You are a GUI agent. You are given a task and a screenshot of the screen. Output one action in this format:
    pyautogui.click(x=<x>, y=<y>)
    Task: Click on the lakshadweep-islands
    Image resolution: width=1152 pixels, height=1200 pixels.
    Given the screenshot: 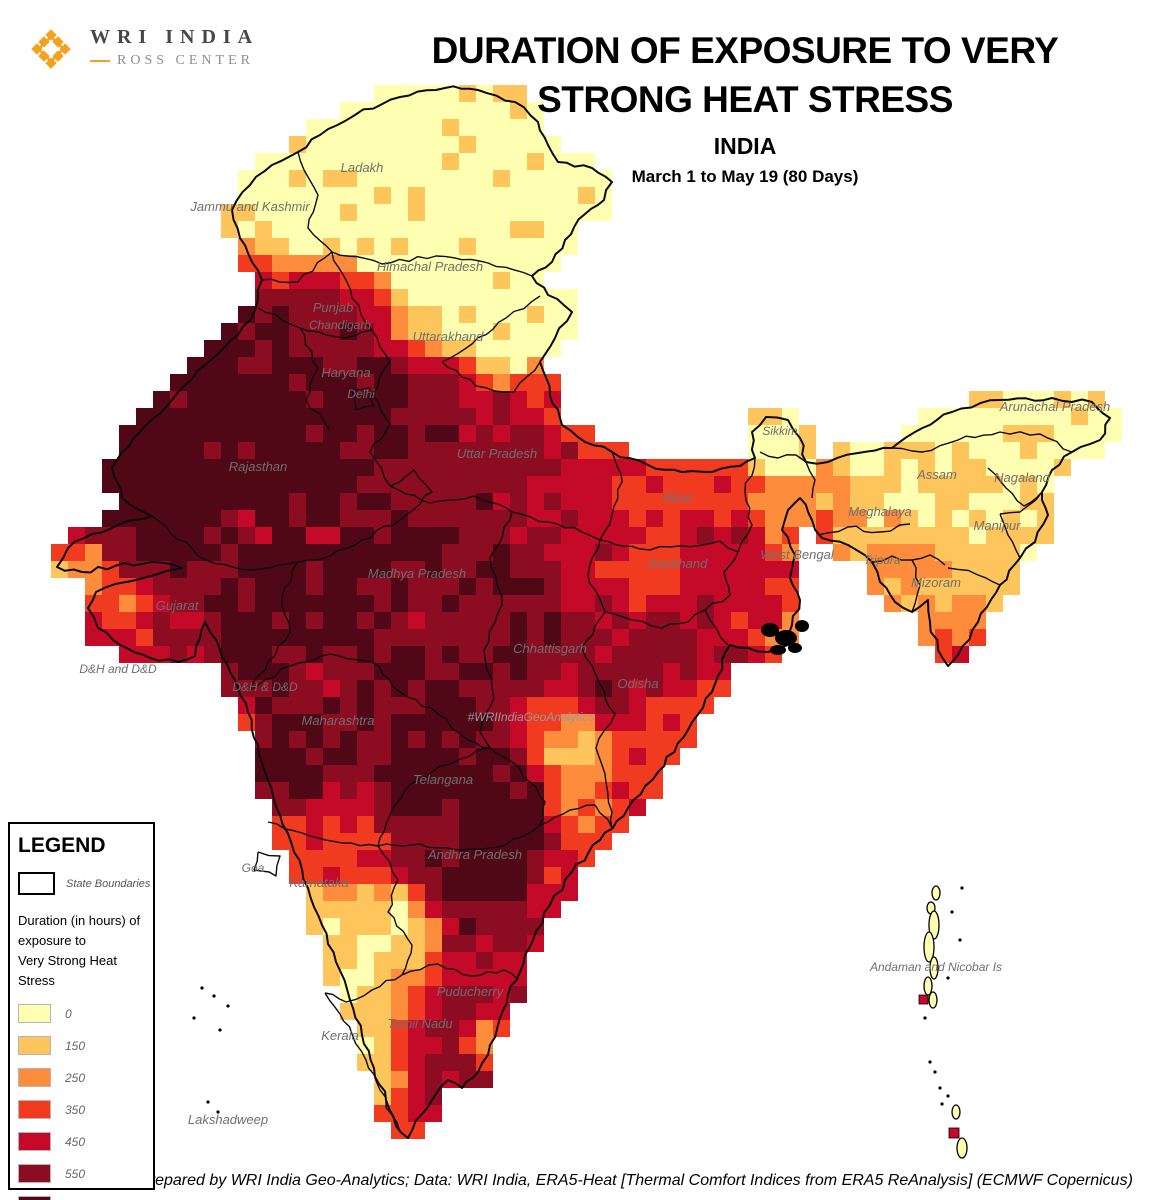 What is the action you would take?
    pyautogui.click(x=211, y=1050)
    